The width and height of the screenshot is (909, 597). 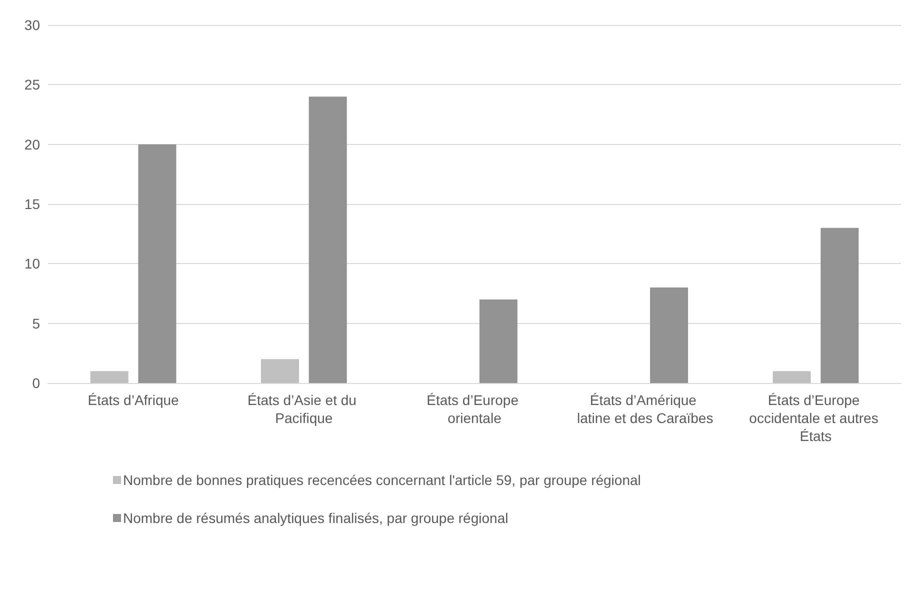 I want to click on x-tick-label: États d’Europe orientale, so click(x=474, y=409).